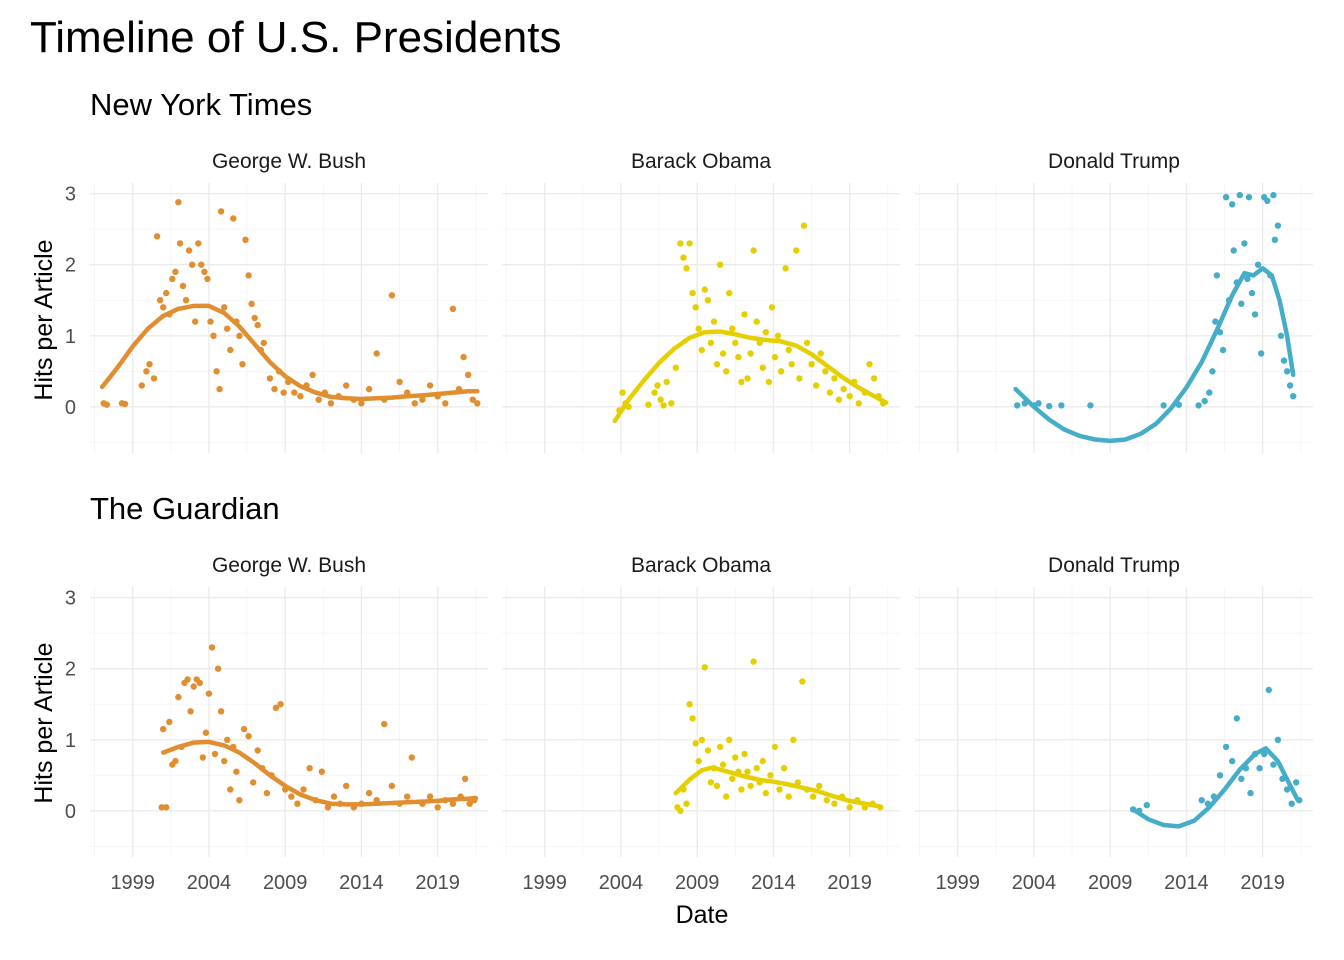  I want to click on panel-strip-label: Barack Obama, so click(701, 161).